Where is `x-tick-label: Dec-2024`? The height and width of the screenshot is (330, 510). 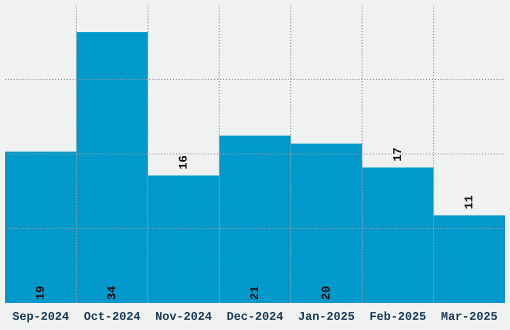 x-tick-label: Dec-2024 is located at coordinates (255, 316).